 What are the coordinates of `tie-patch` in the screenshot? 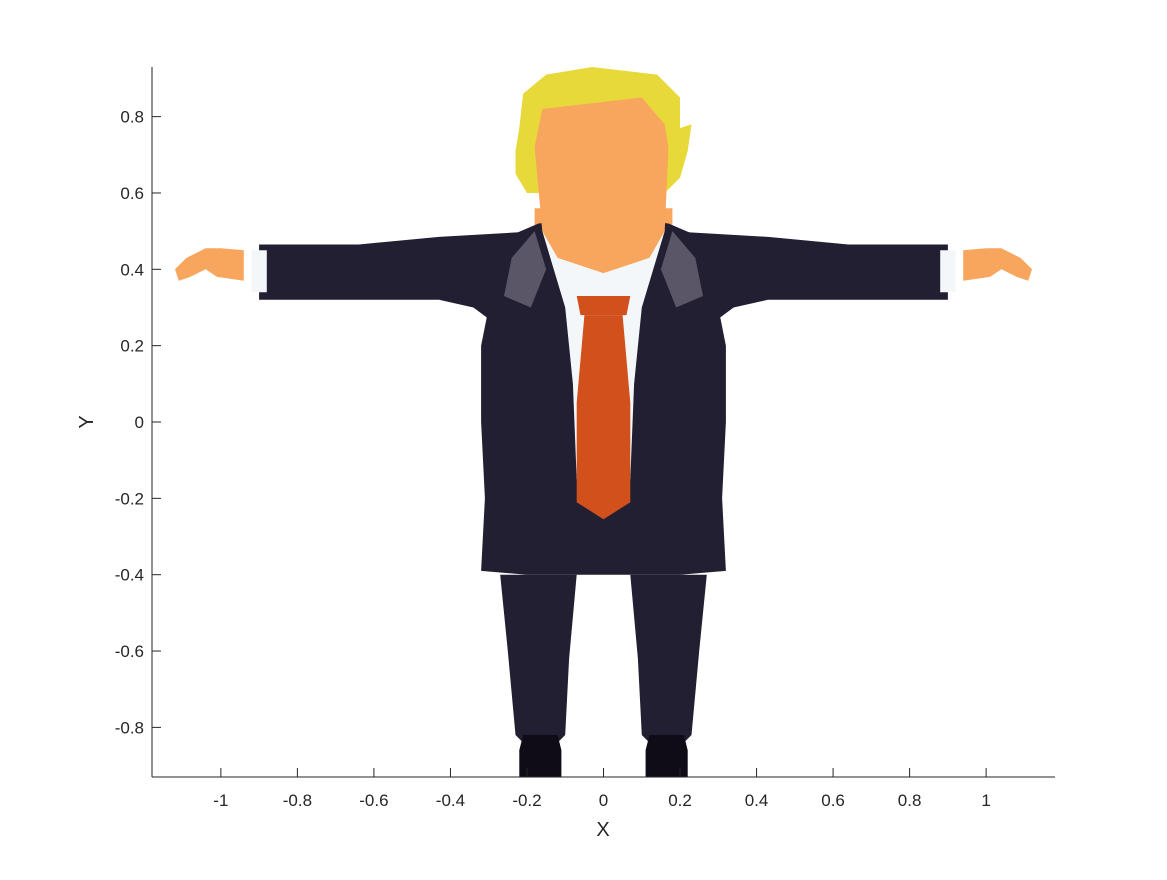 It's located at (603, 417).